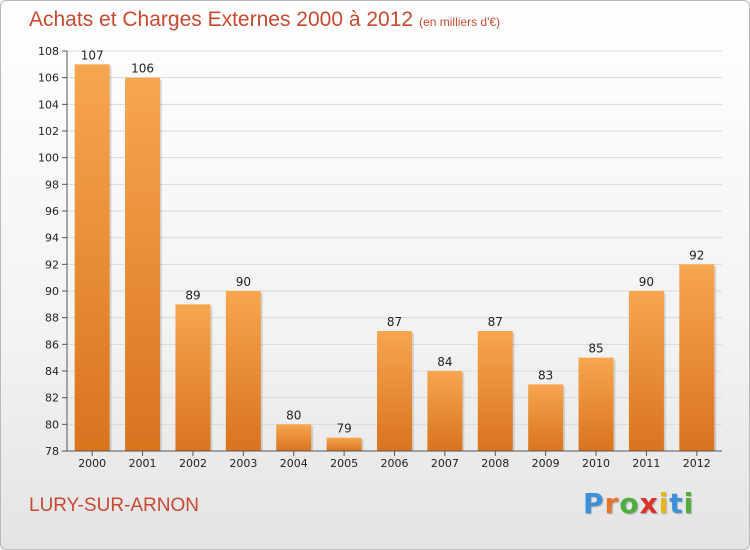 The width and height of the screenshot is (750, 550). What do you see at coordinates (546, 463) in the screenshot?
I see `x-tick-label: 2009` at bounding box center [546, 463].